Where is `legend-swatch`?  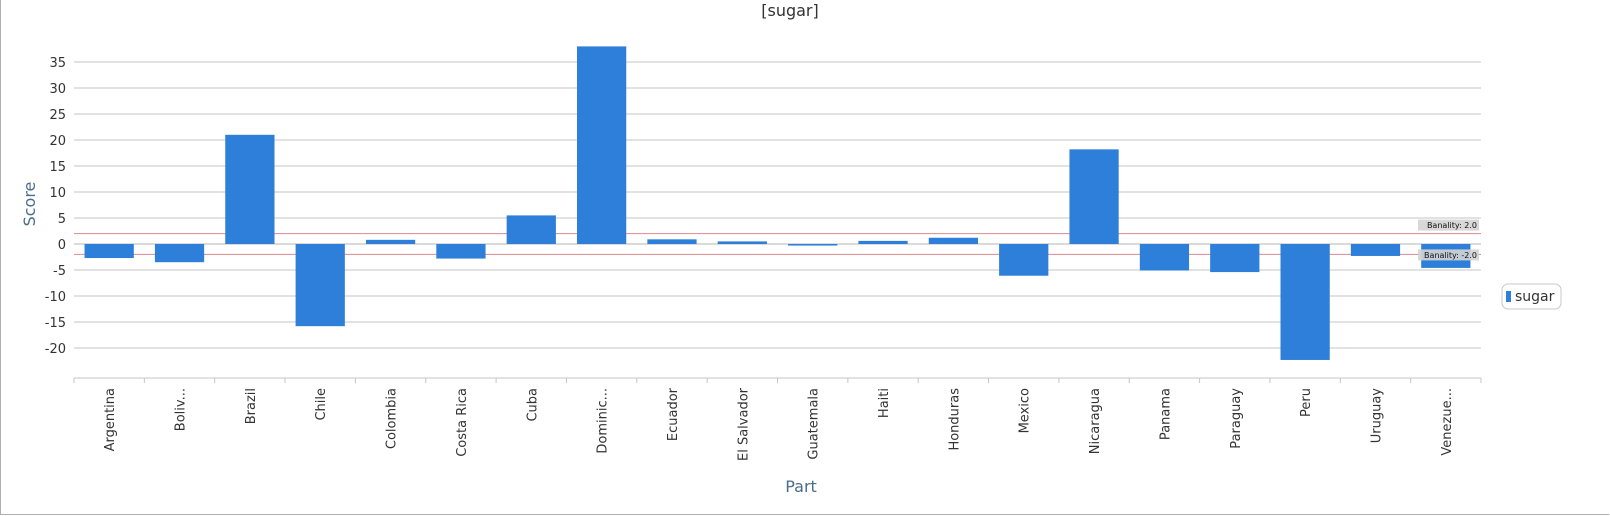
legend-swatch is located at coordinates (1508, 296).